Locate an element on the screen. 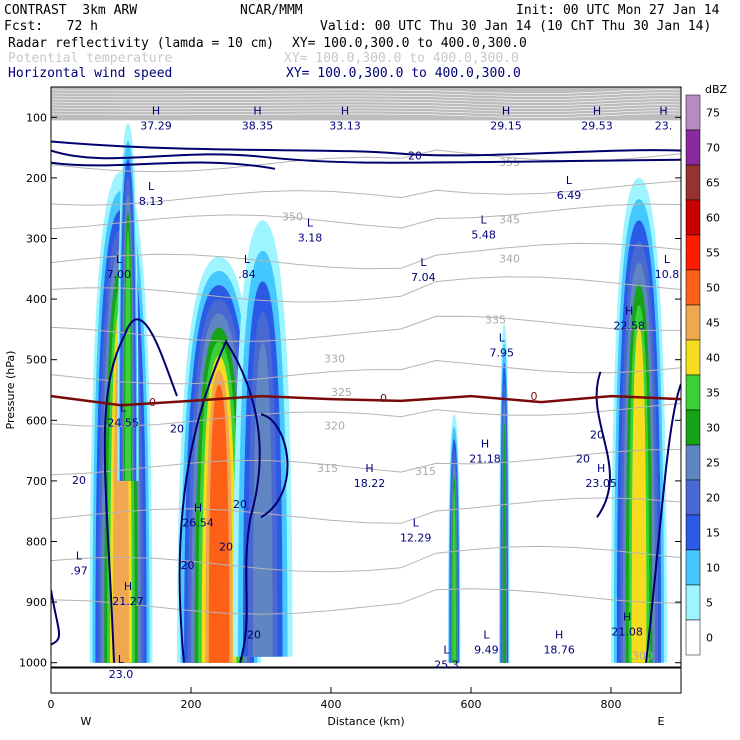  x-tick-label: 200 is located at coordinates (191, 704).